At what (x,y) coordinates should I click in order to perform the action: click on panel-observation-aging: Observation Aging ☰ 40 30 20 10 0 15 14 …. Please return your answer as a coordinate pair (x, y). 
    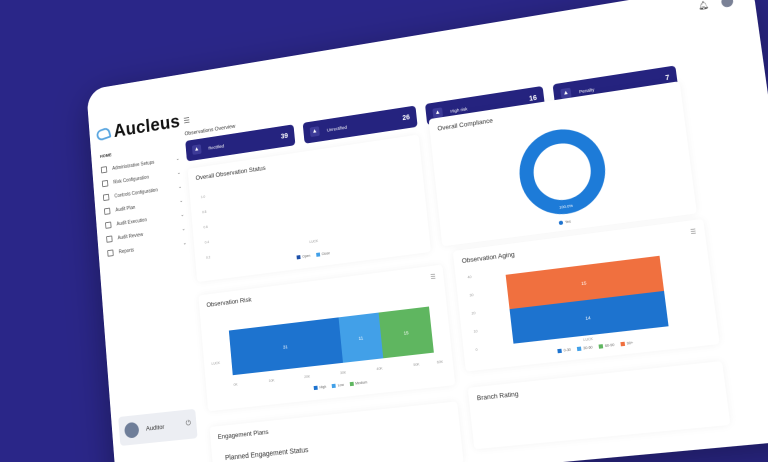
    Looking at the image, I should click on (586, 295).